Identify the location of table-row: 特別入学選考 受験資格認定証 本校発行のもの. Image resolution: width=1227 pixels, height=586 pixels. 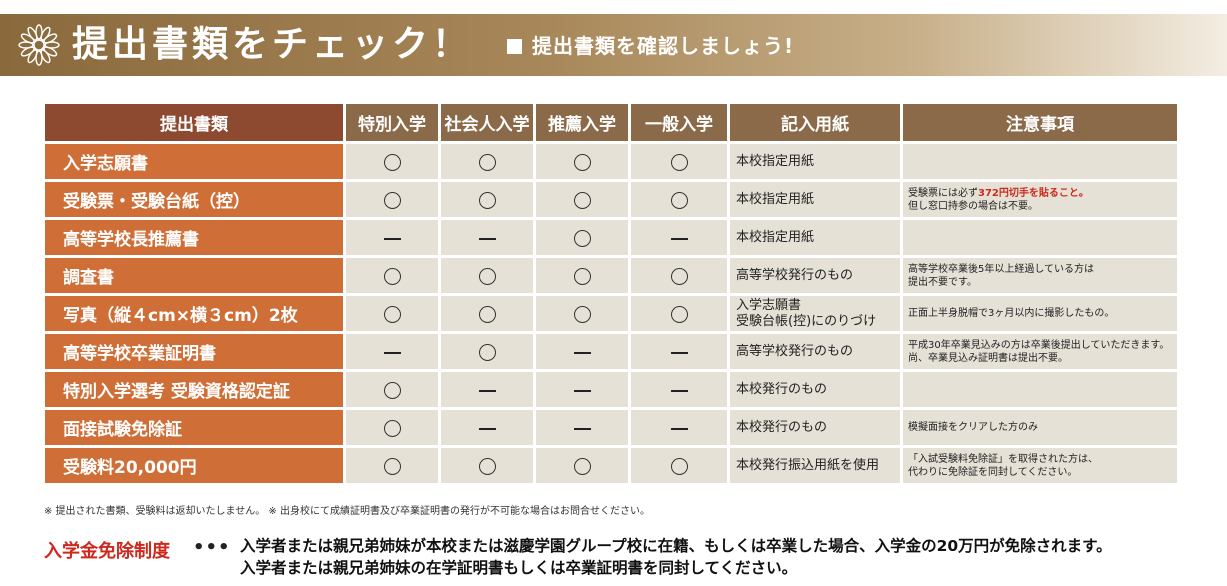
(611, 389).